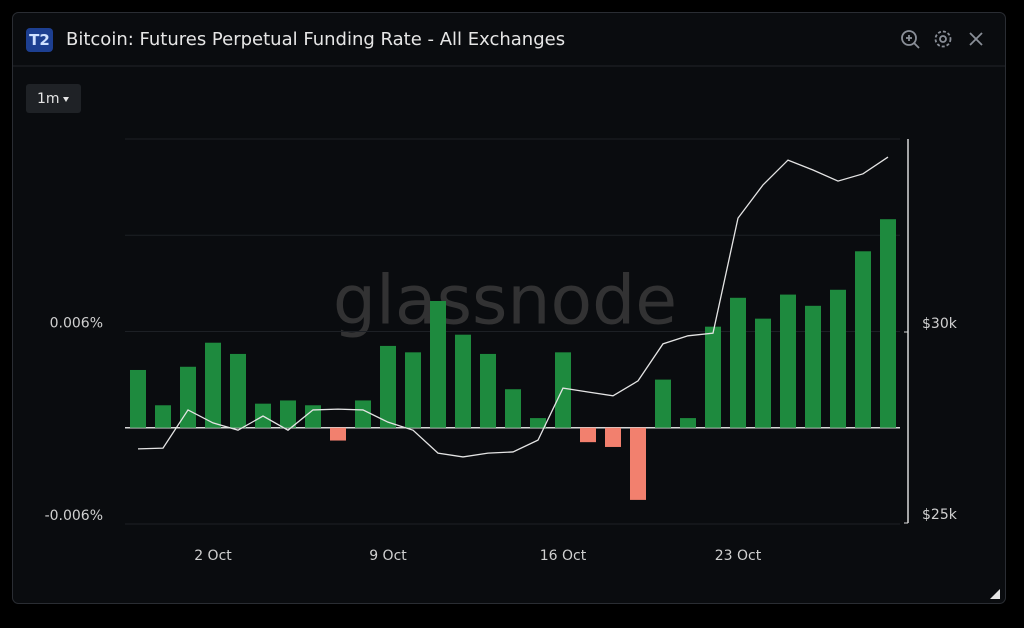 Image resolution: width=1024 pixels, height=628 pixels. Describe the element at coordinates (995, 594) in the screenshot. I see `resize-handle` at that location.